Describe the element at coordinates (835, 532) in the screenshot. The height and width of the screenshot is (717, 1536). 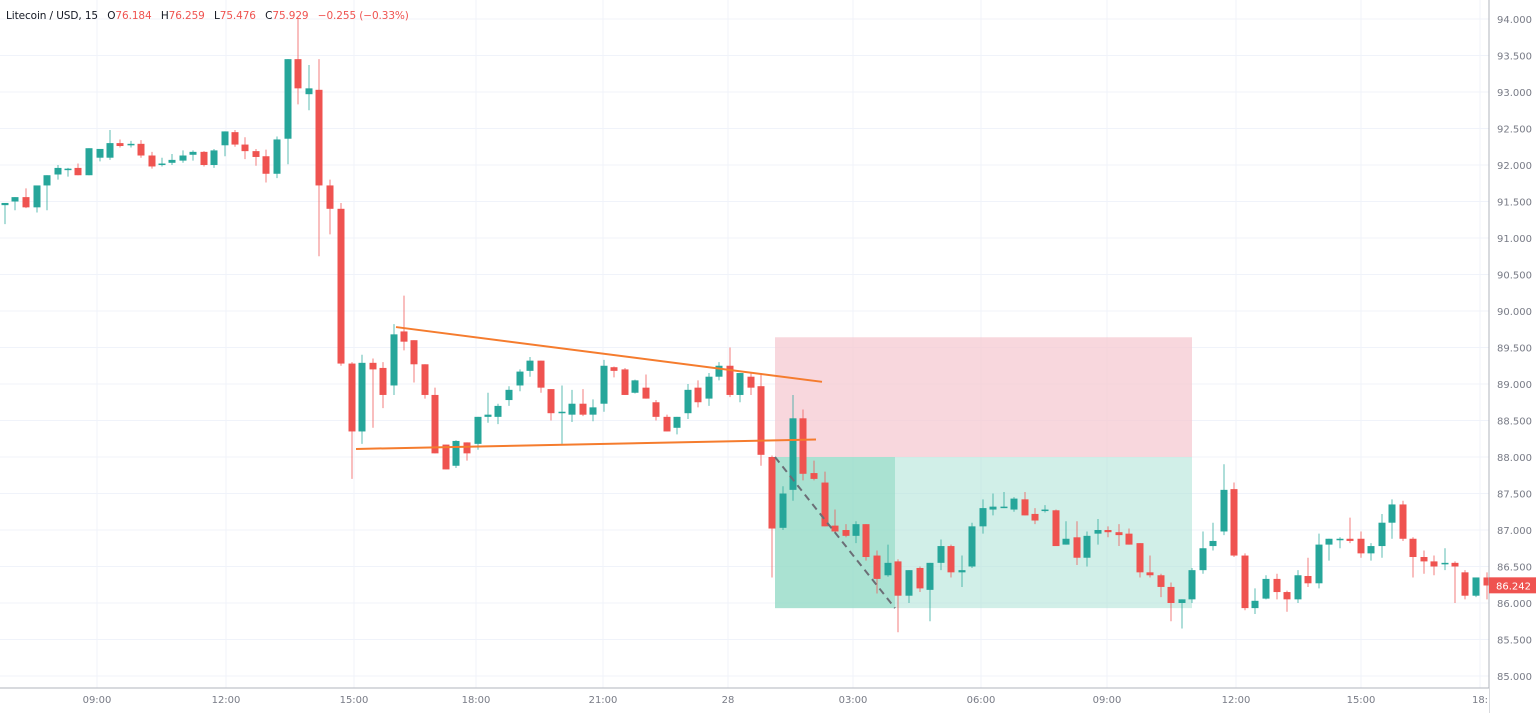
I see `dashed-projection-line` at that location.